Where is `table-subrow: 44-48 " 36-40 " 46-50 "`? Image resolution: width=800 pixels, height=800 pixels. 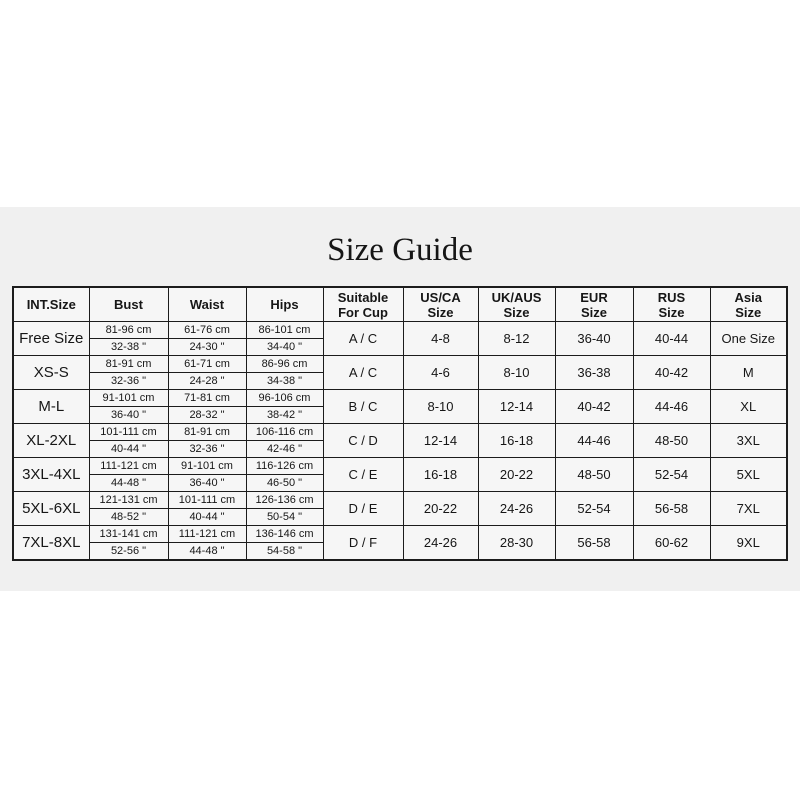
table-subrow: 44-48 " 36-40 " 46-50 " is located at coordinates (400, 483).